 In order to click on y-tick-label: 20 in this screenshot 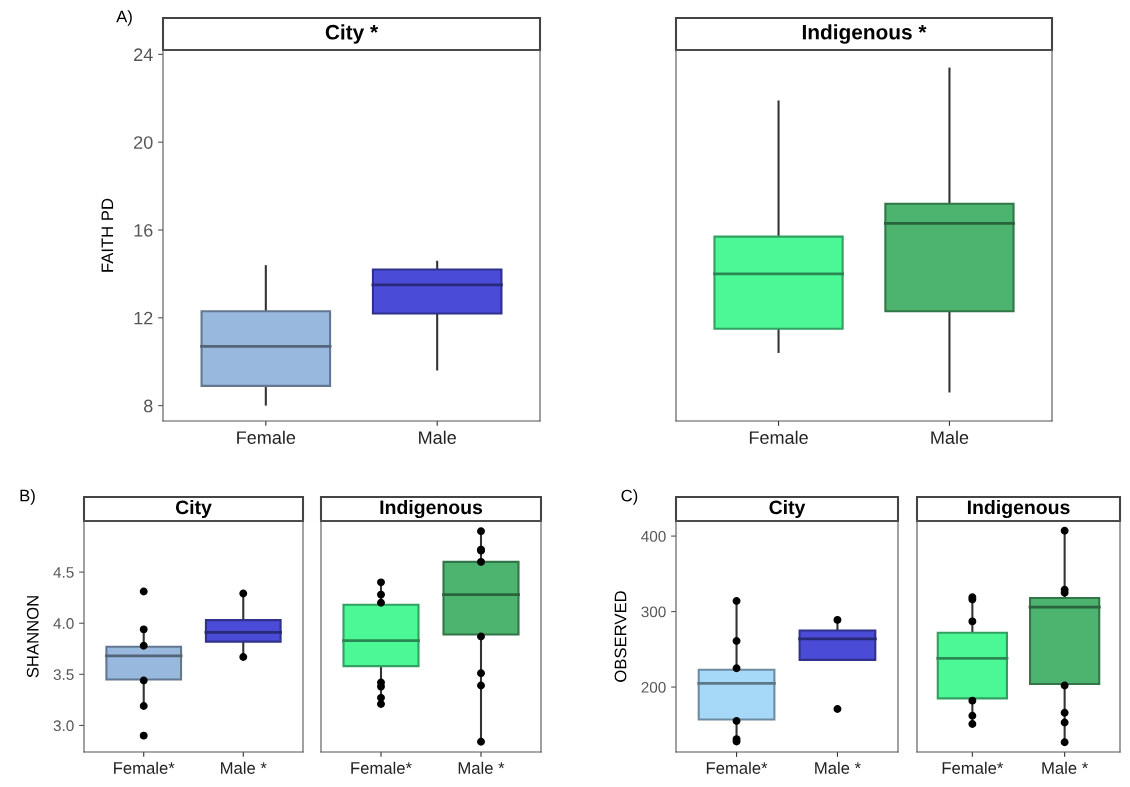, I will do `click(143, 142)`.